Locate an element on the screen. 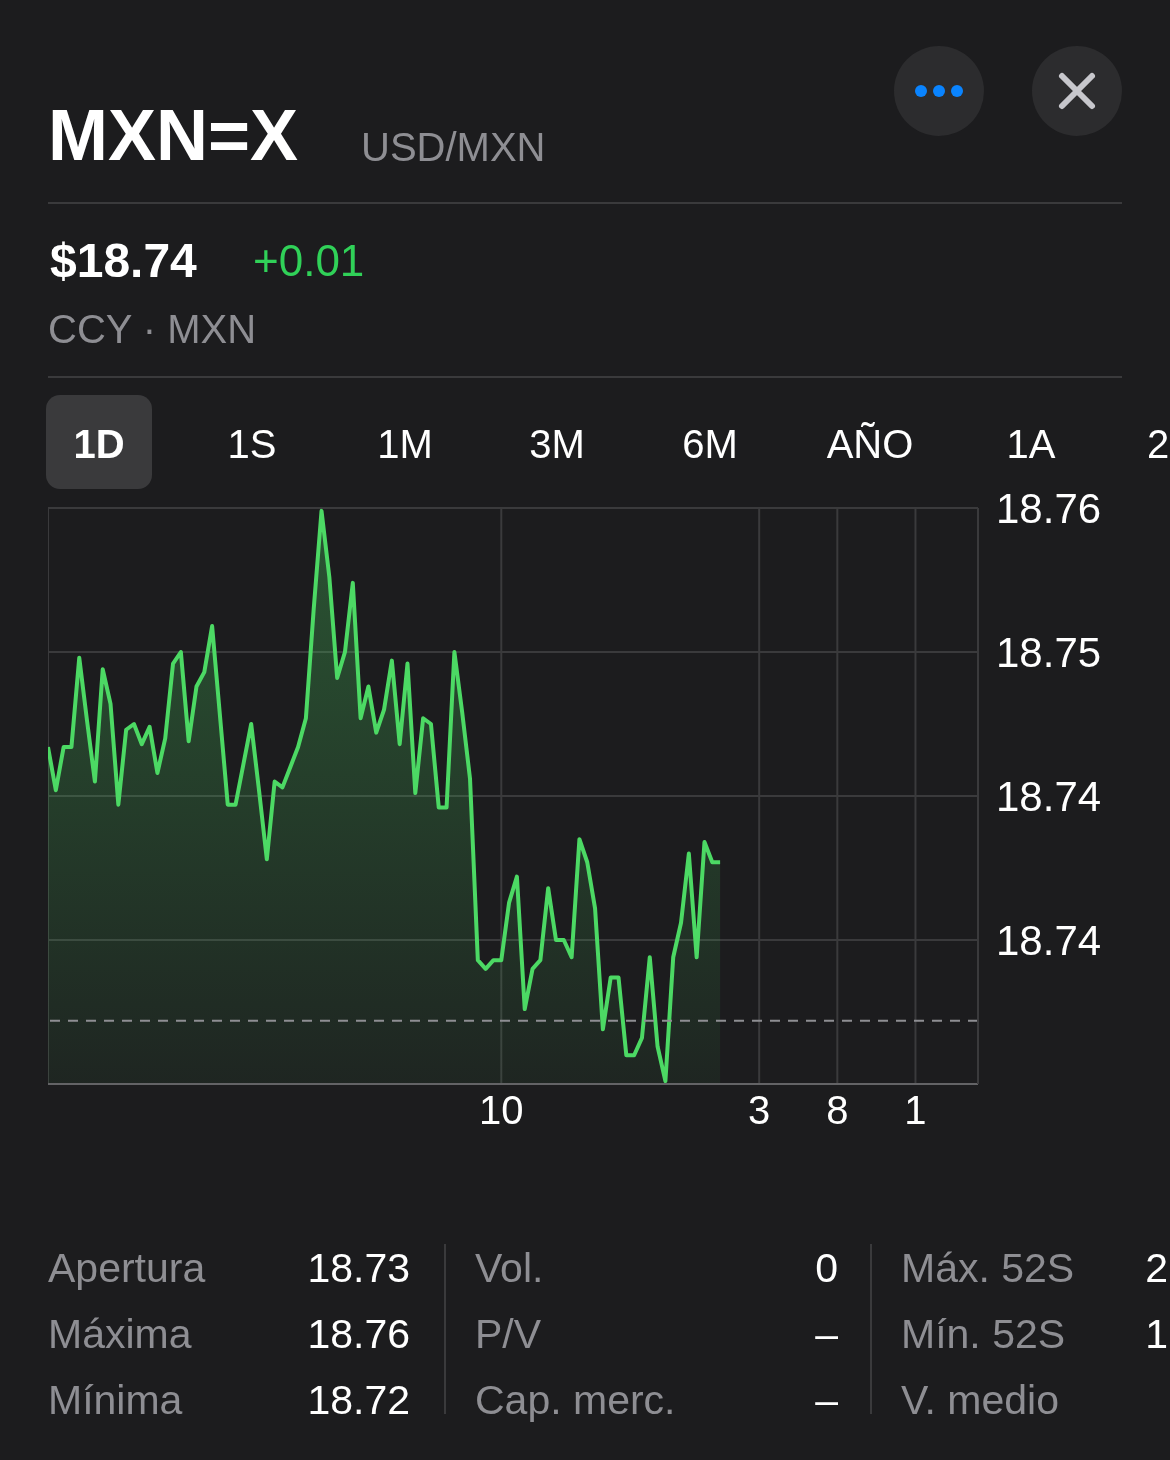 The width and height of the screenshot is (1170, 1460). text: 1 is located at coordinates (1156, 1334).